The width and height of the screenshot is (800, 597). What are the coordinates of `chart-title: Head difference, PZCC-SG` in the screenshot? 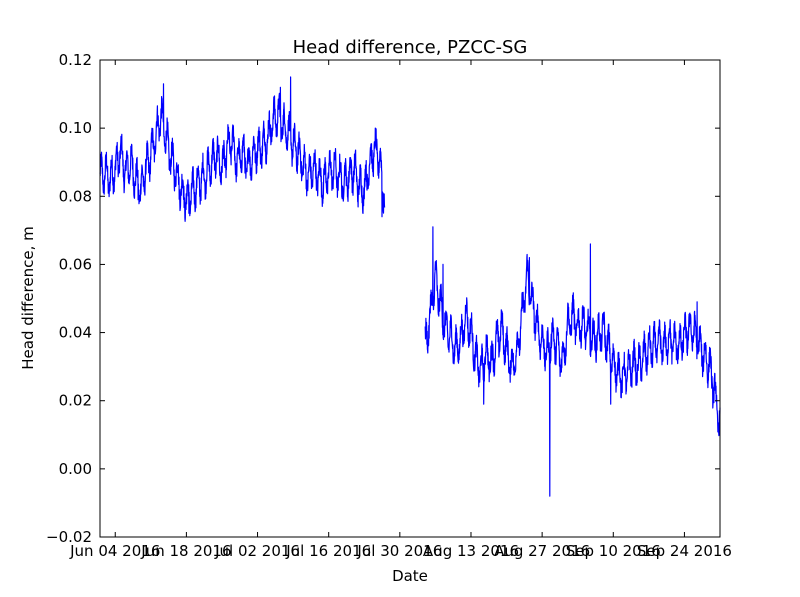 It's located at (410, 47).